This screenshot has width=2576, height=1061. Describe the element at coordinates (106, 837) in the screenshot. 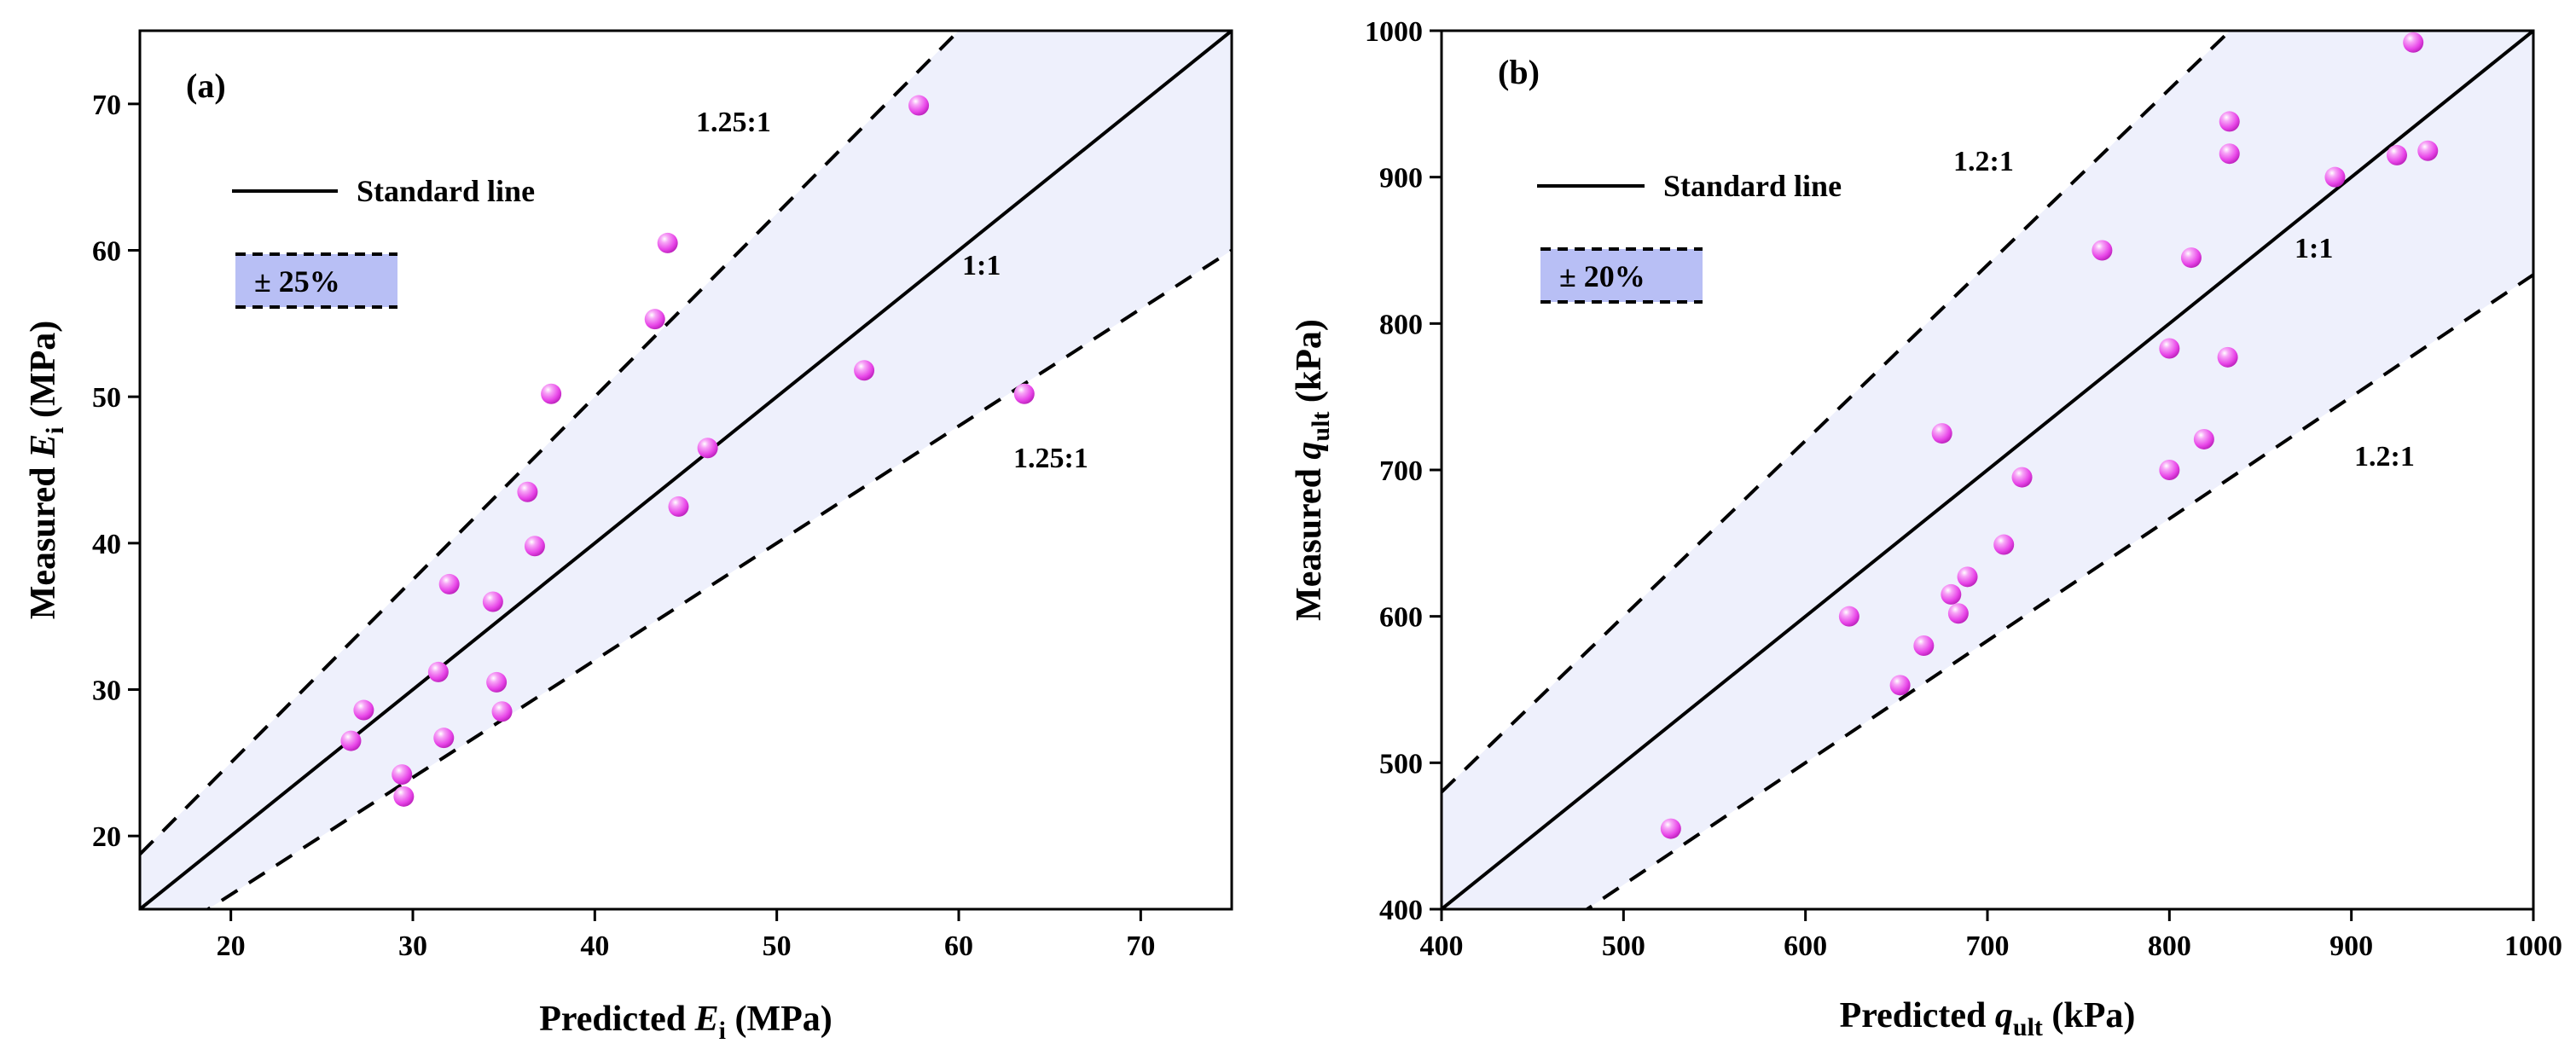

I see `y-tick-label-a: 20` at that location.